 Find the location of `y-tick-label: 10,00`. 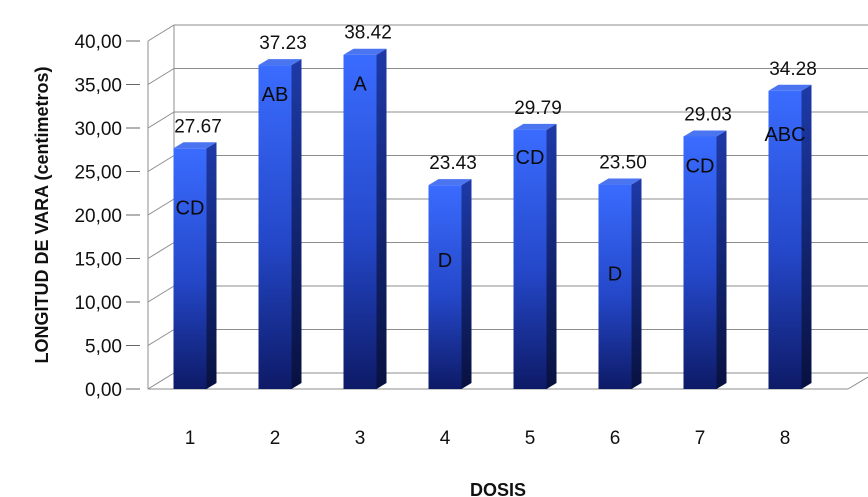

y-tick-label: 10,00 is located at coordinates (98, 303).